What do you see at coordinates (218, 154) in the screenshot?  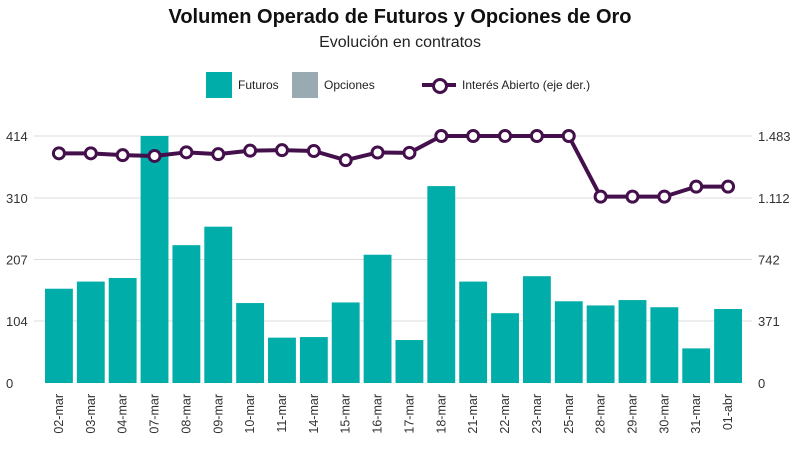 I see `point-interes-abierto-09-mar` at bounding box center [218, 154].